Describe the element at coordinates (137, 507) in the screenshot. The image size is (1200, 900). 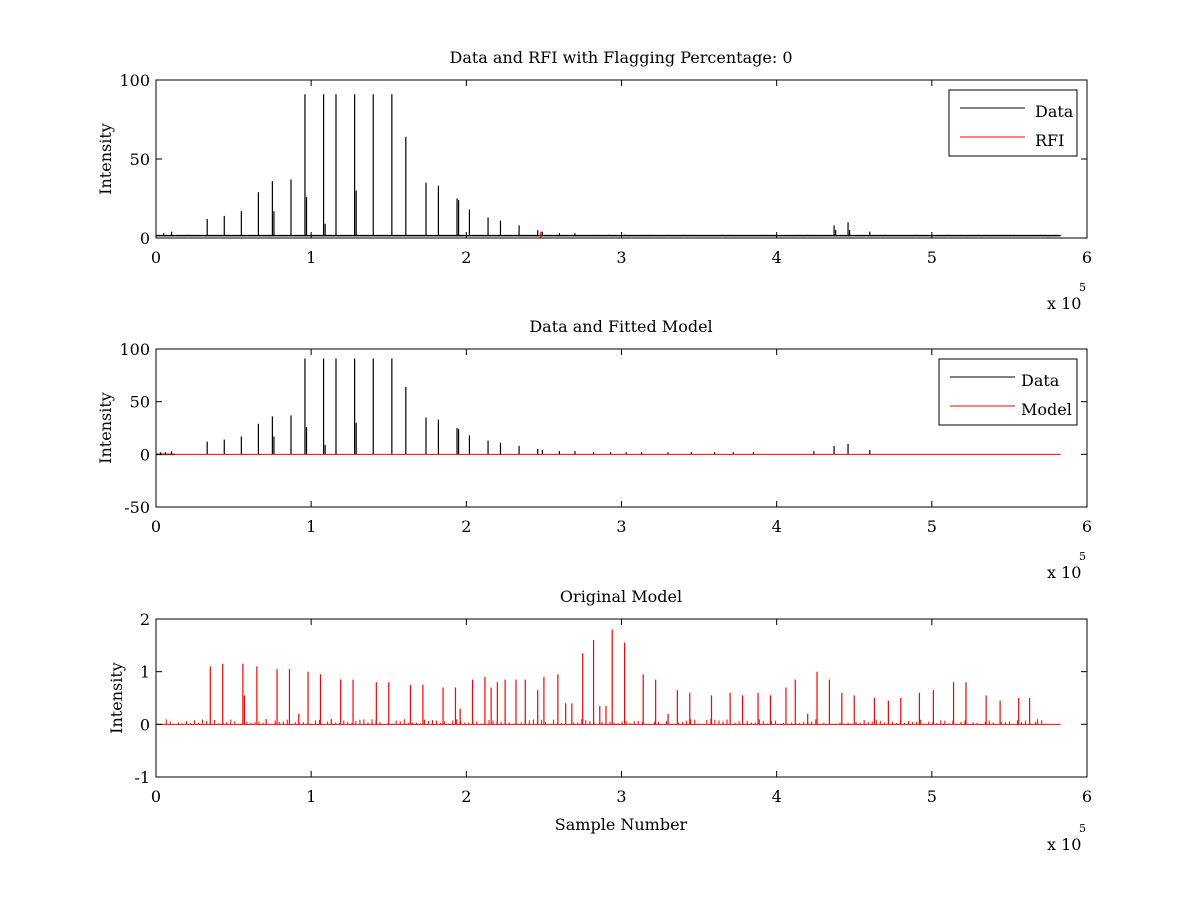
I see `y-tick-label: -50` at that location.